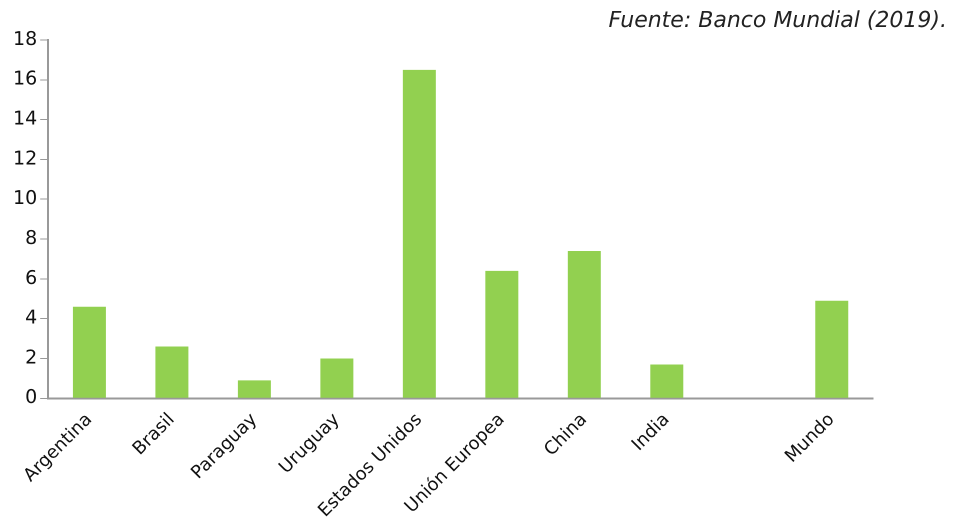 Image resolution: width=953 pixels, height=530 pixels. What do you see at coordinates (25, 119) in the screenshot?
I see `y-tick-label: 14` at bounding box center [25, 119].